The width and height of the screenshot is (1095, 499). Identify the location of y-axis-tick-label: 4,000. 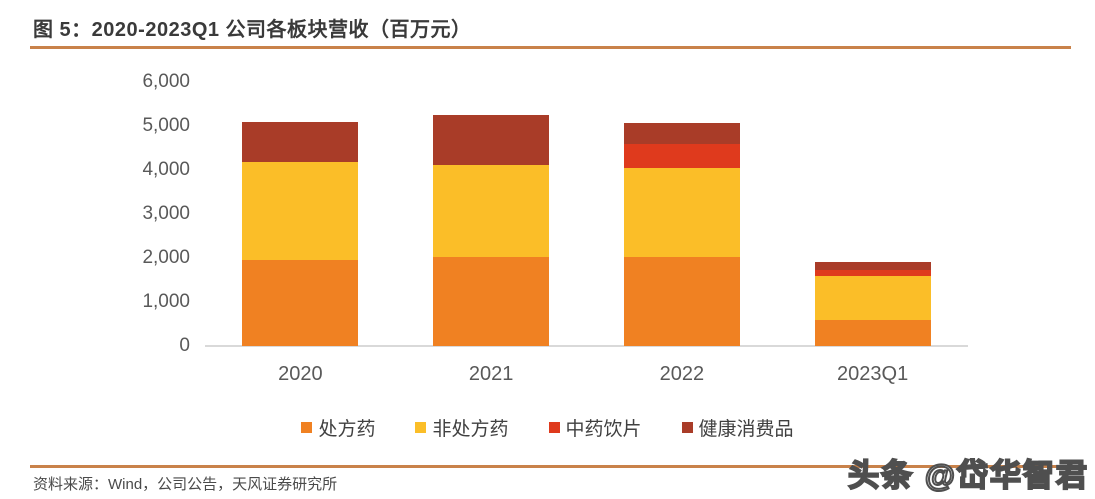
(166, 169).